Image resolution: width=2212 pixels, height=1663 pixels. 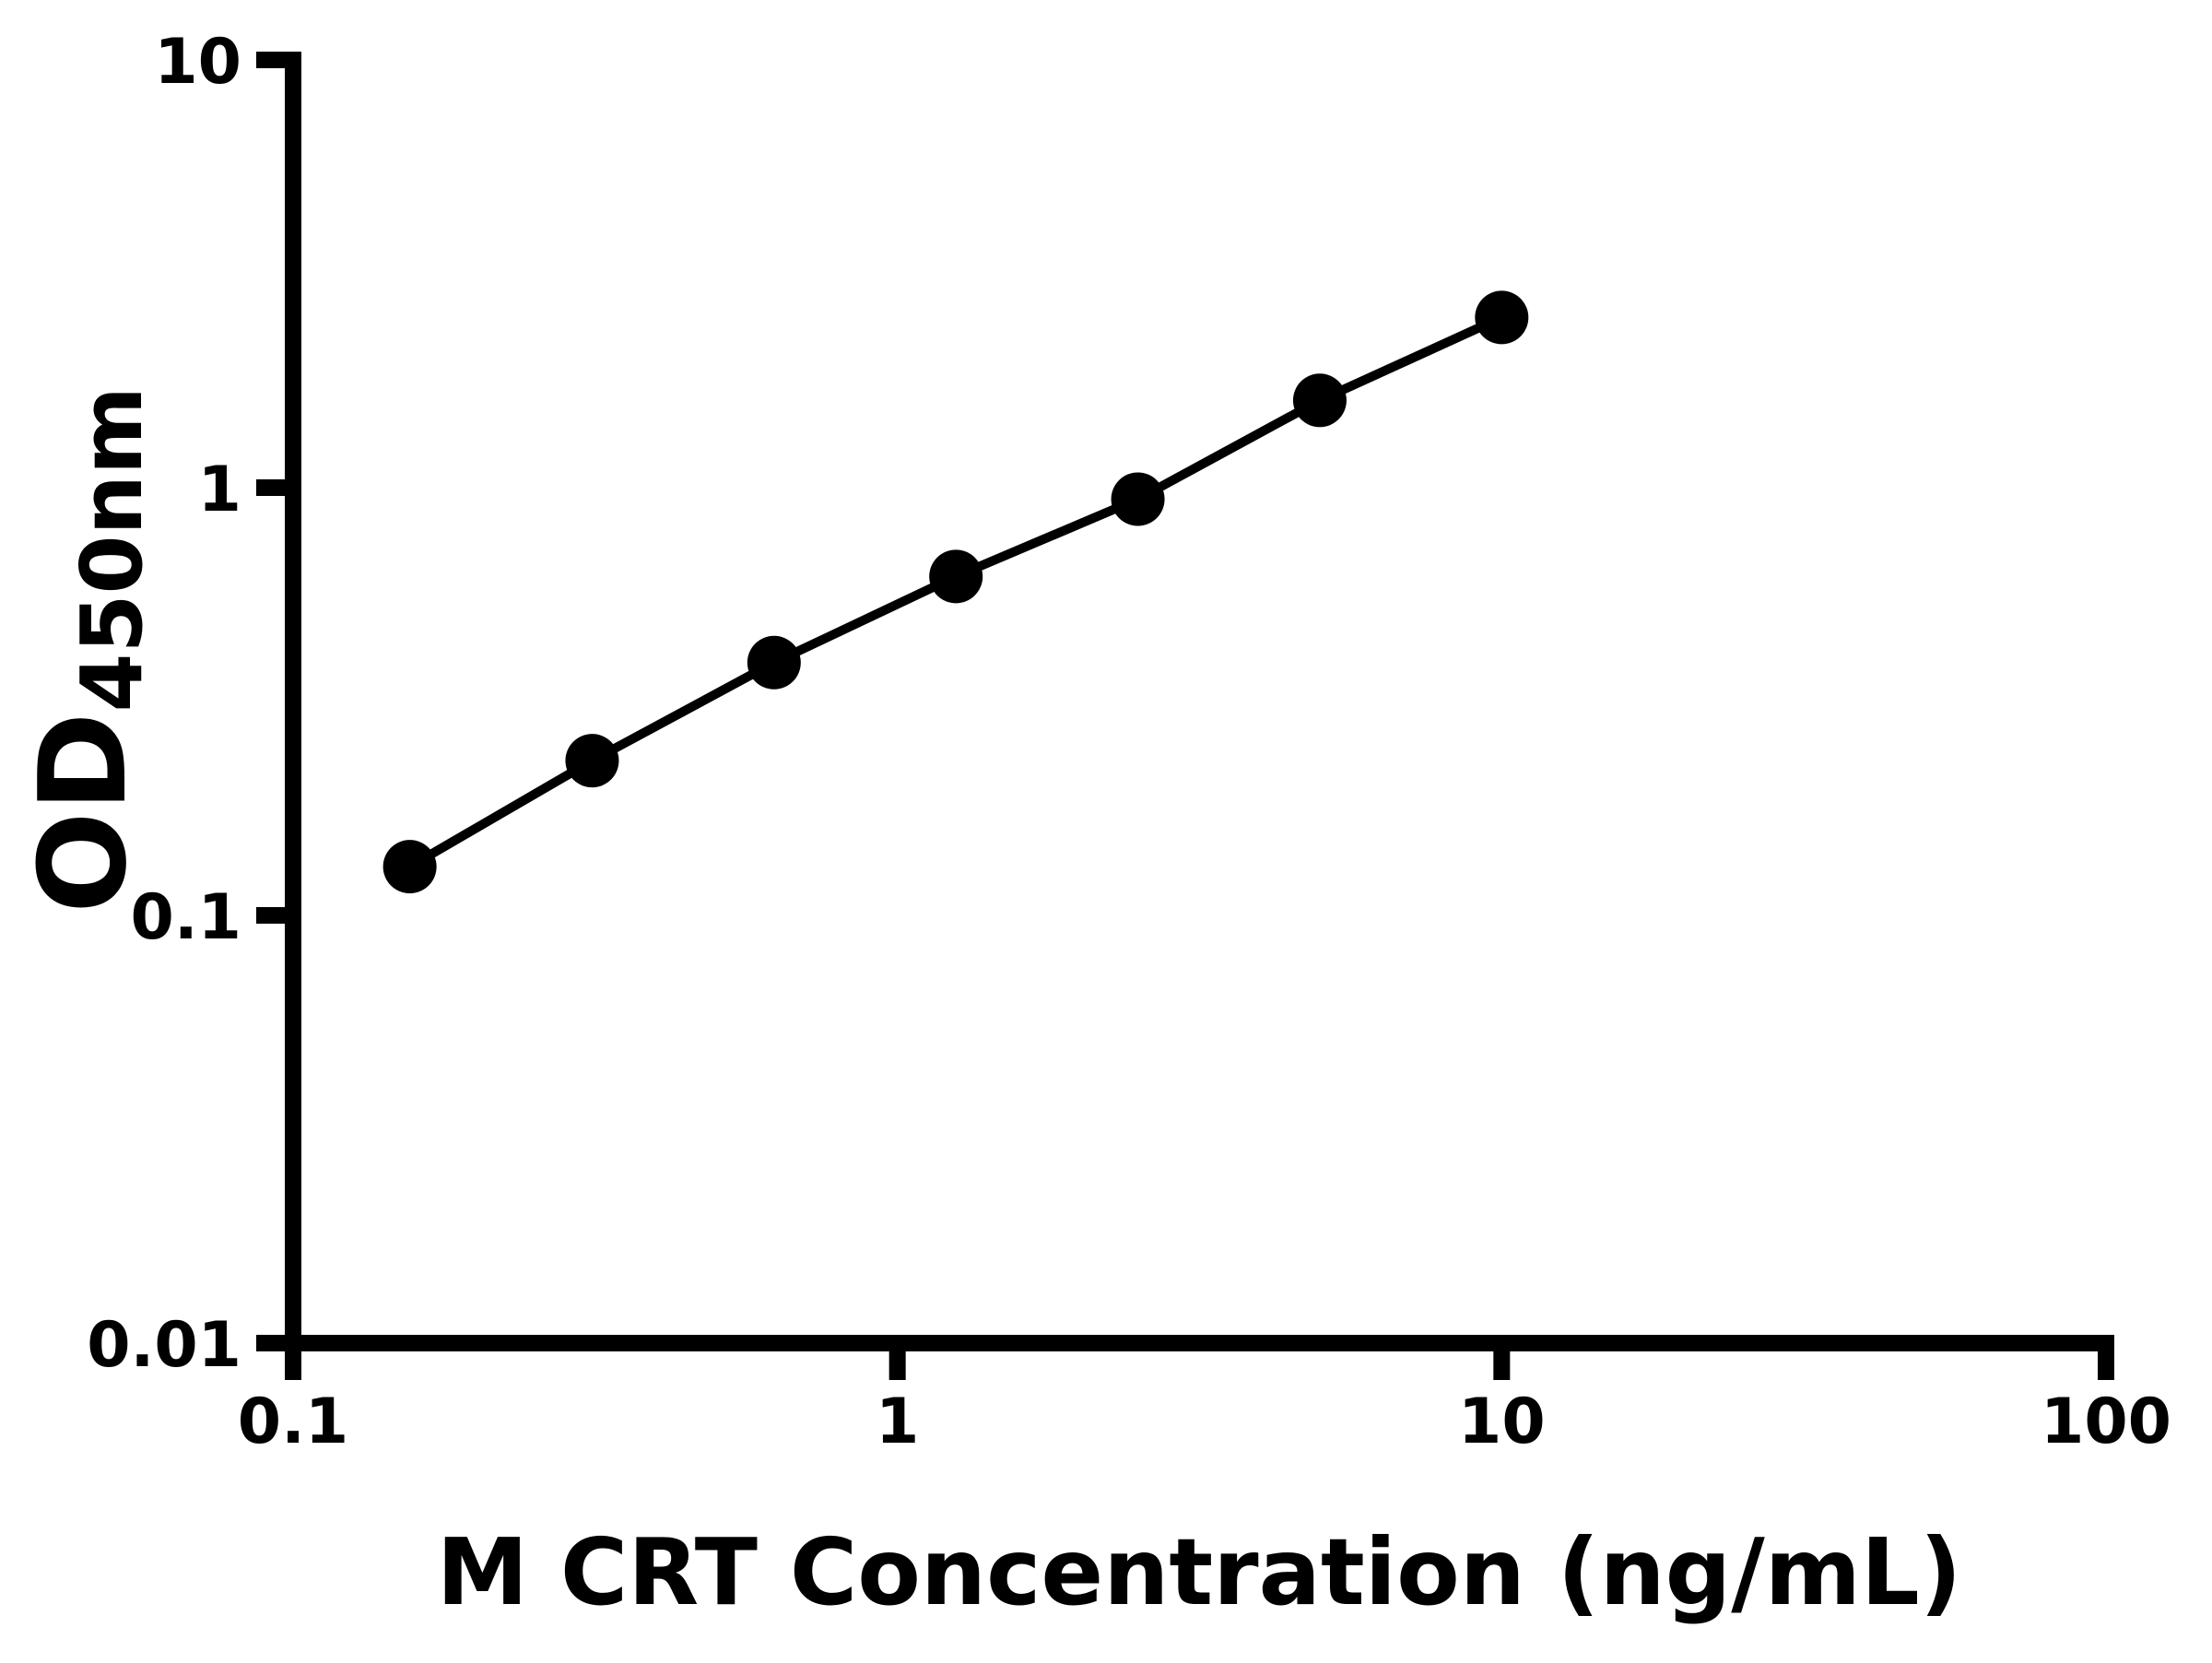 What do you see at coordinates (83, 812) in the screenshot?
I see `y-axis-title-base: OD` at bounding box center [83, 812].